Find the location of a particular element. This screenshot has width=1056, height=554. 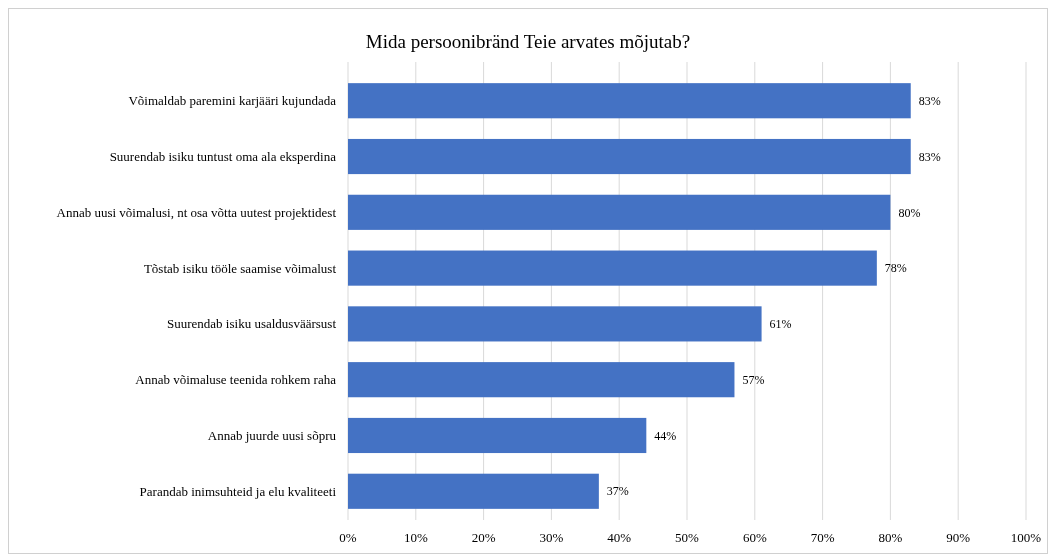

data-label: 44% is located at coordinates (665, 435).